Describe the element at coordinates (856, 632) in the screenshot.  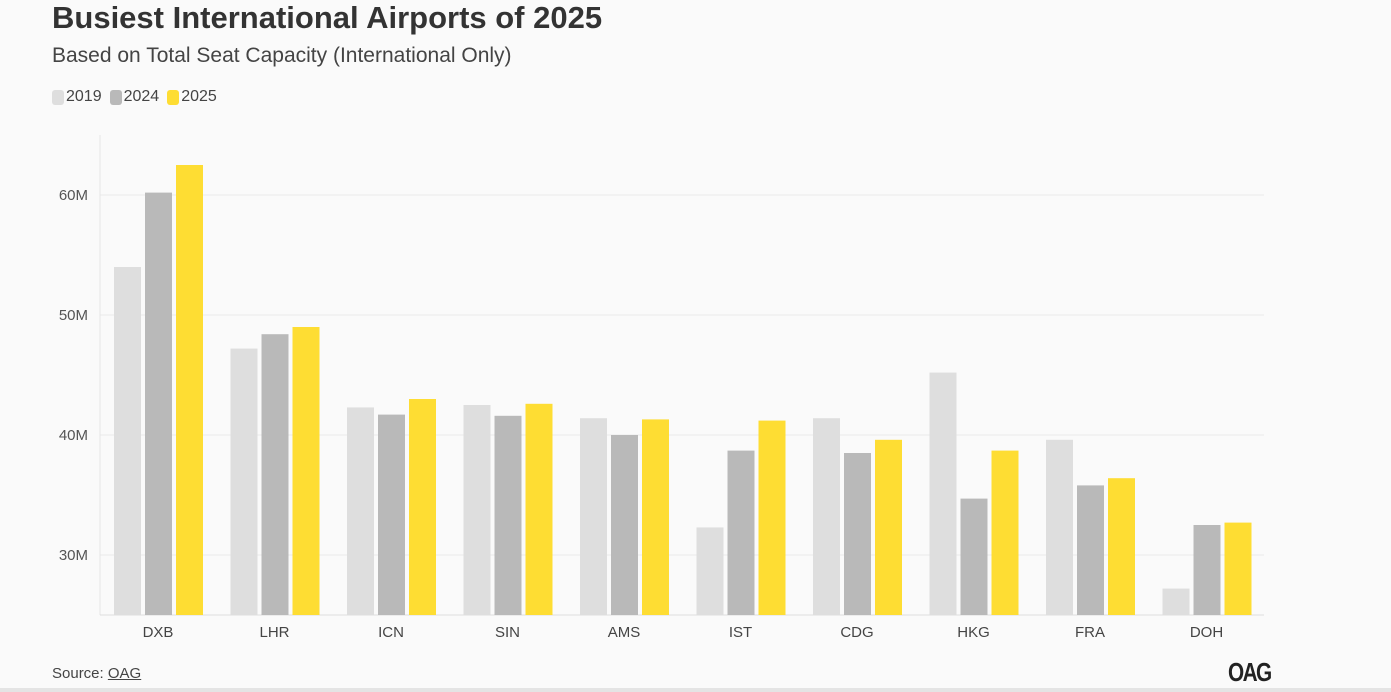
I see `x-tick-label: CDG` at that location.